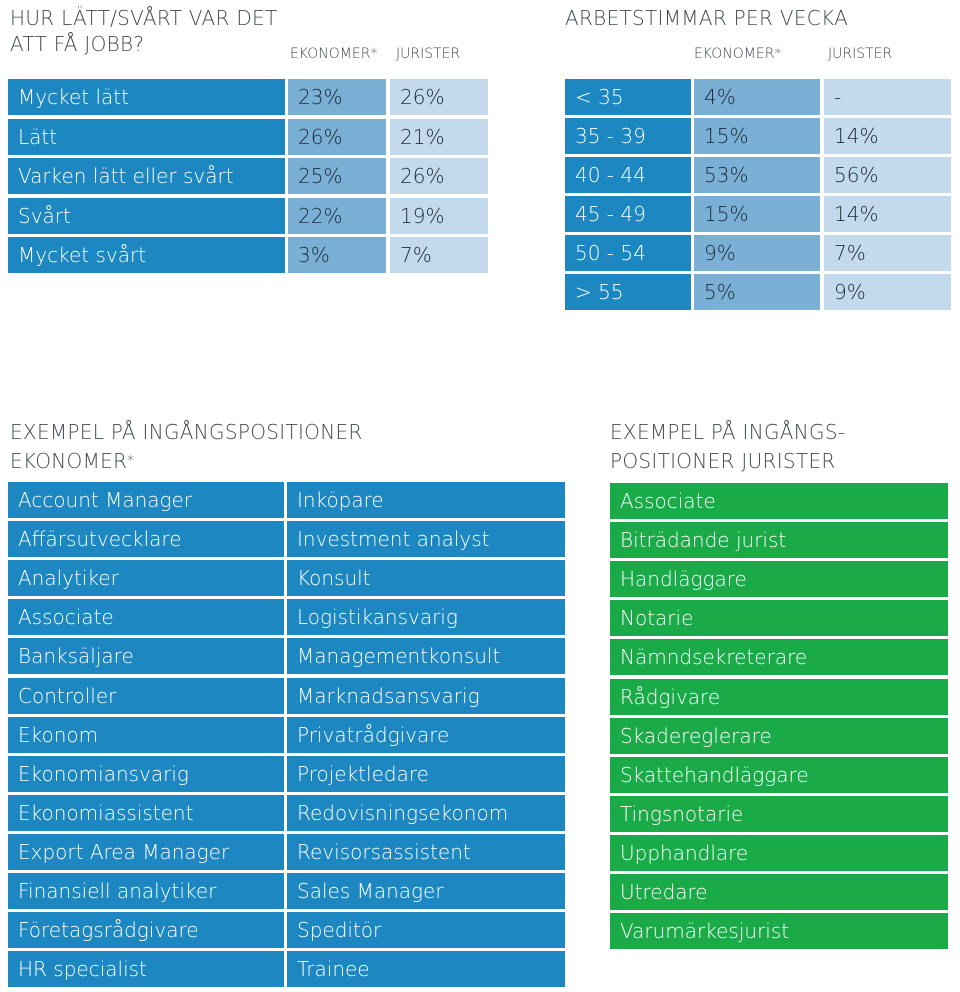 This screenshot has width=960, height=992. Describe the element at coordinates (146, 813) in the screenshot. I see `position-ekonomer-item: Ekonomiassistent` at that location.